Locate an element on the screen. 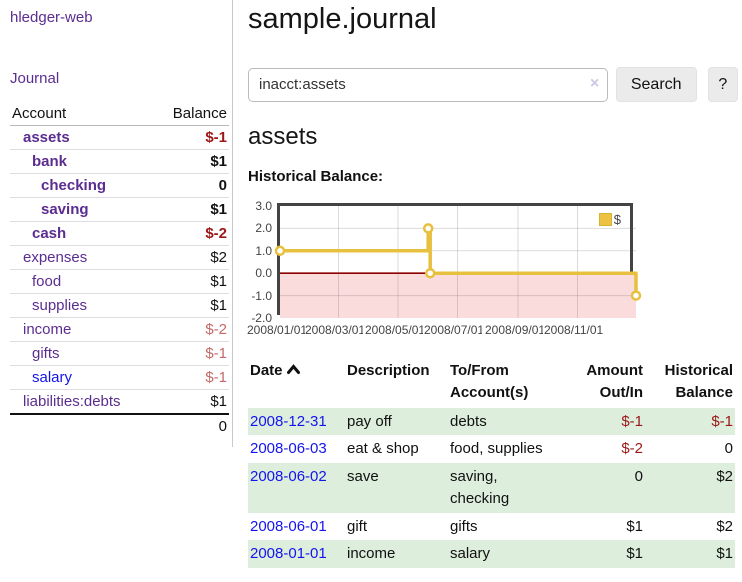  transaction-date-link: 2008-06-02 is located at coordinates (288, 476).